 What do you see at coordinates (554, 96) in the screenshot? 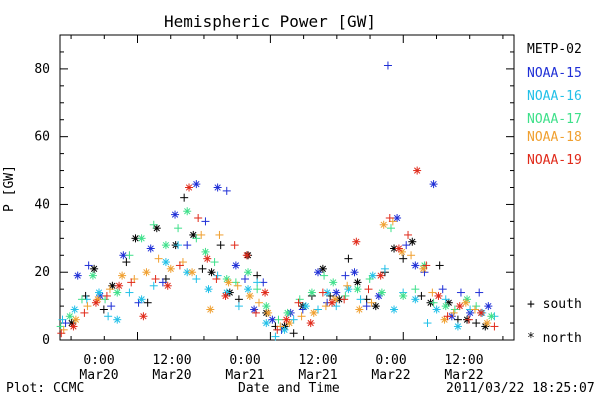
I see `legend-entry-noaa-16: NOAA-16` at bounding box center [554, 96].